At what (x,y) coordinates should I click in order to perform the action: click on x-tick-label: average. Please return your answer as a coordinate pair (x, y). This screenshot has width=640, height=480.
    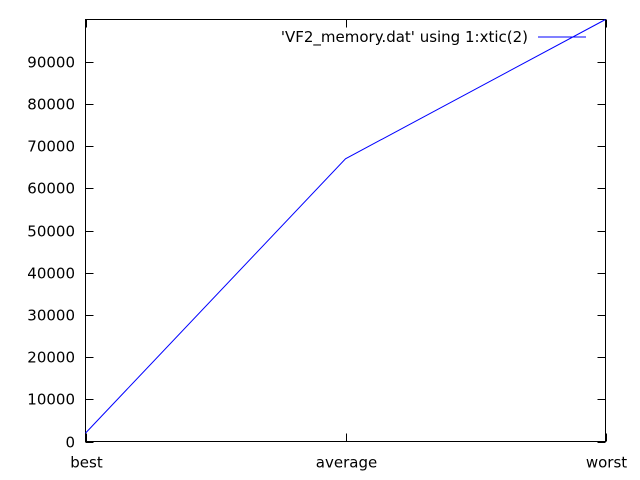
    Looking at the image, I should click on (346, 463).